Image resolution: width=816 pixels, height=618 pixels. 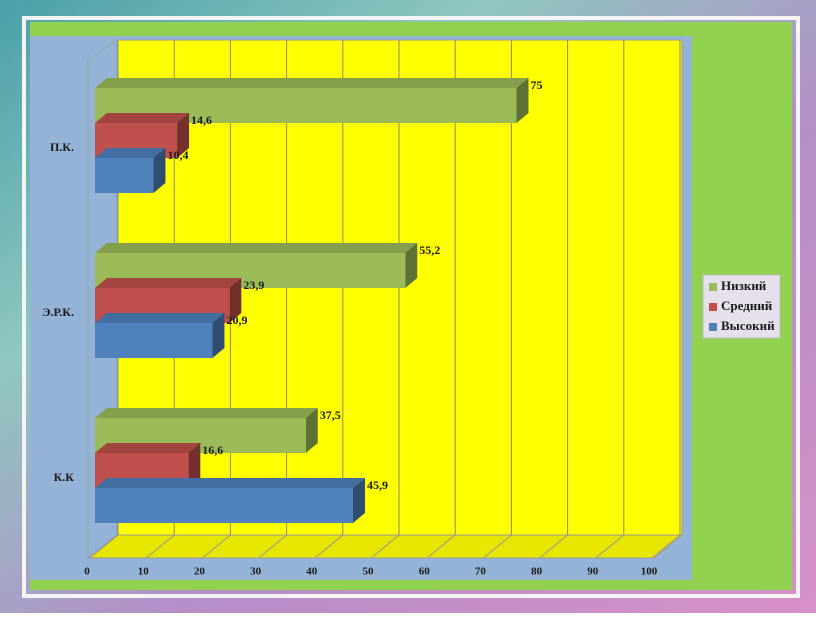 What do you see at coordinates (537, 572) in the screenshot?
I see `x-tick-label: 80` at bounding box center [537, 572].